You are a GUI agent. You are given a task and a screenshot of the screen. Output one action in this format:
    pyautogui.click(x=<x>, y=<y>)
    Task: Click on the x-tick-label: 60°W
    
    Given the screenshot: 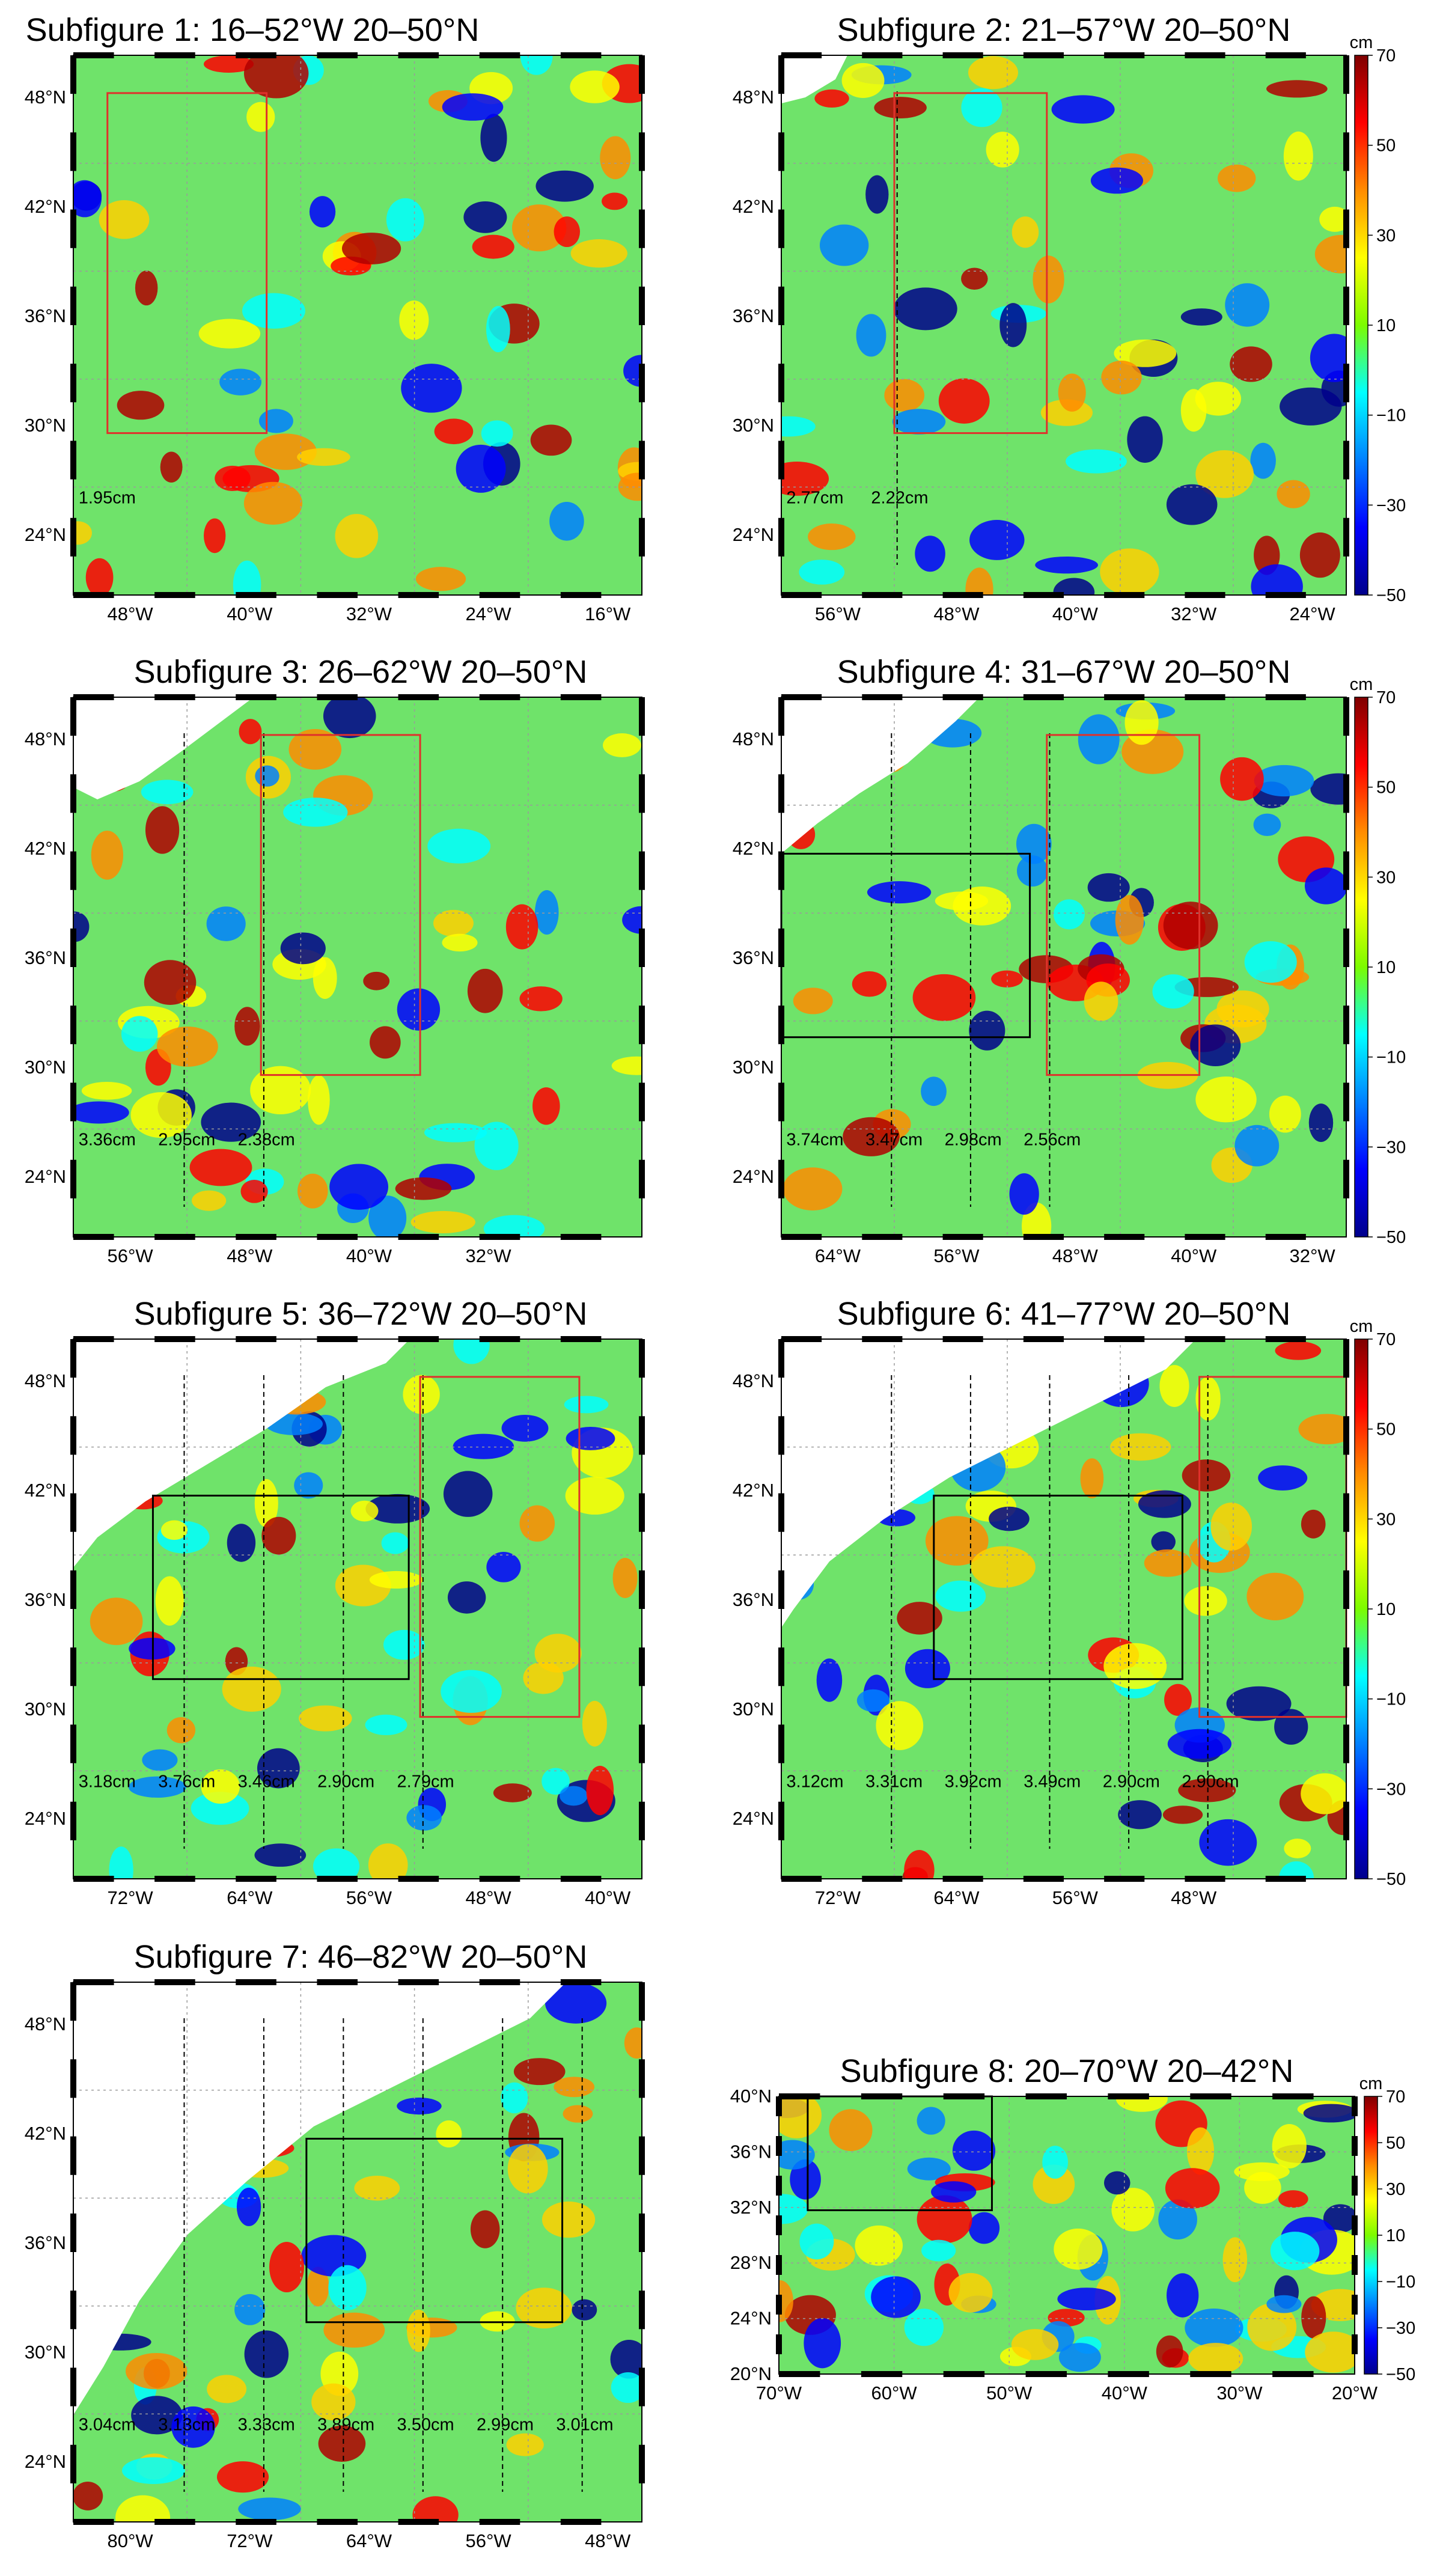 What is the action you would take?
    pyautogui.click(x=894, y=2393)
    